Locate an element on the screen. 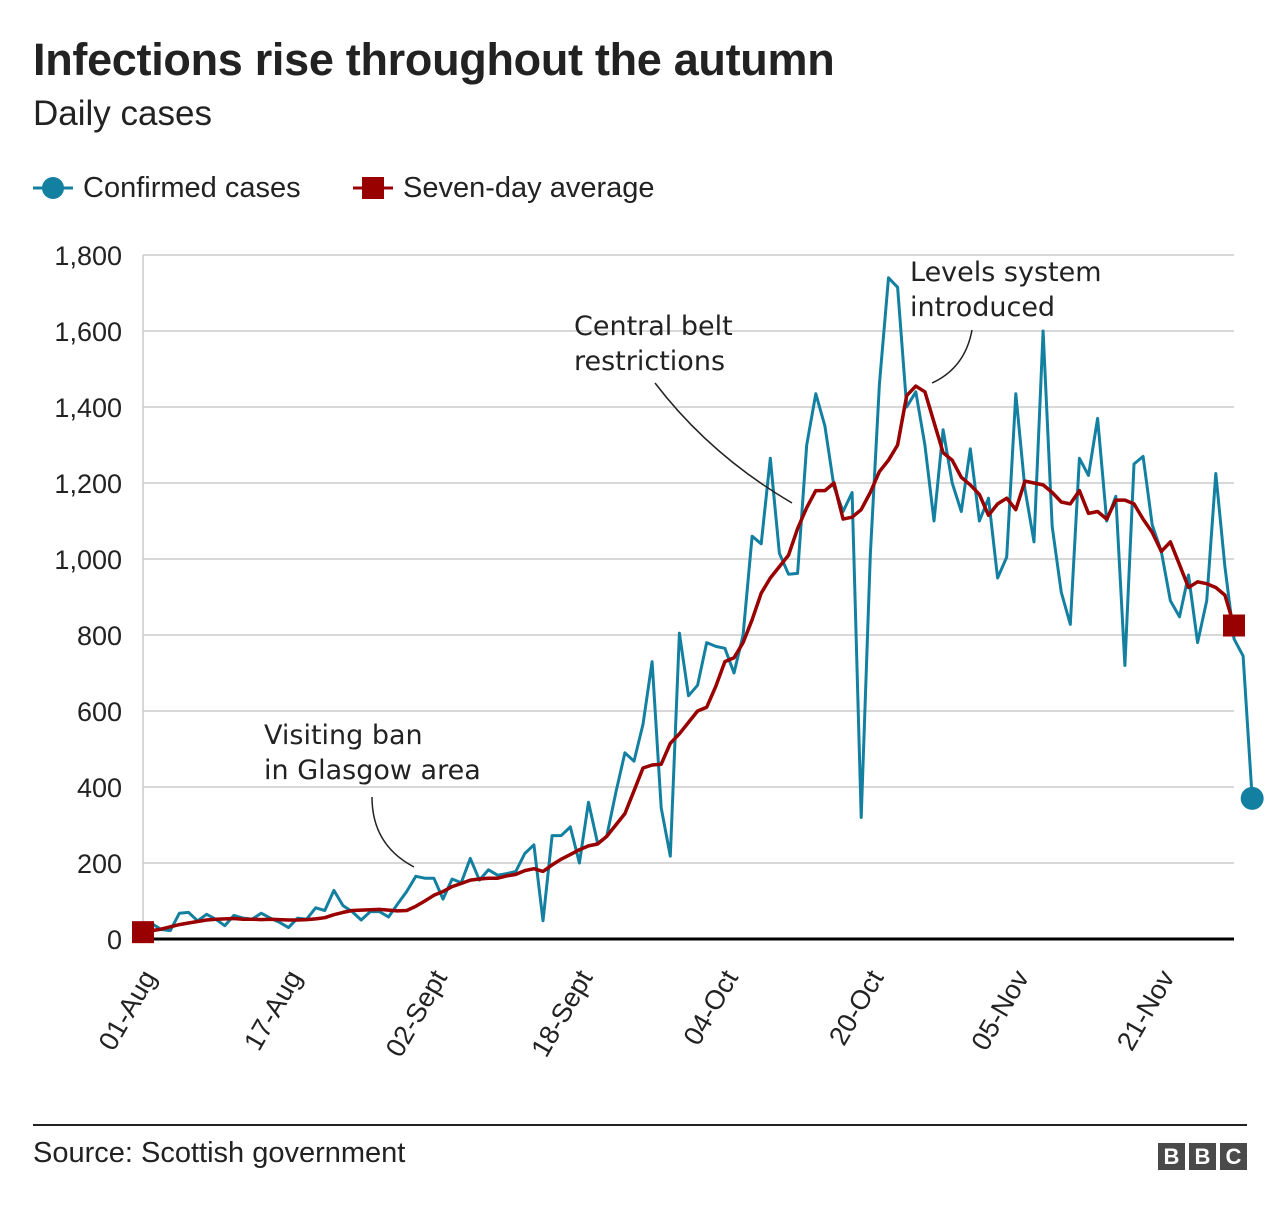  legend-item-confirmed: Confirmed cases is located at coordinates (167, 188).